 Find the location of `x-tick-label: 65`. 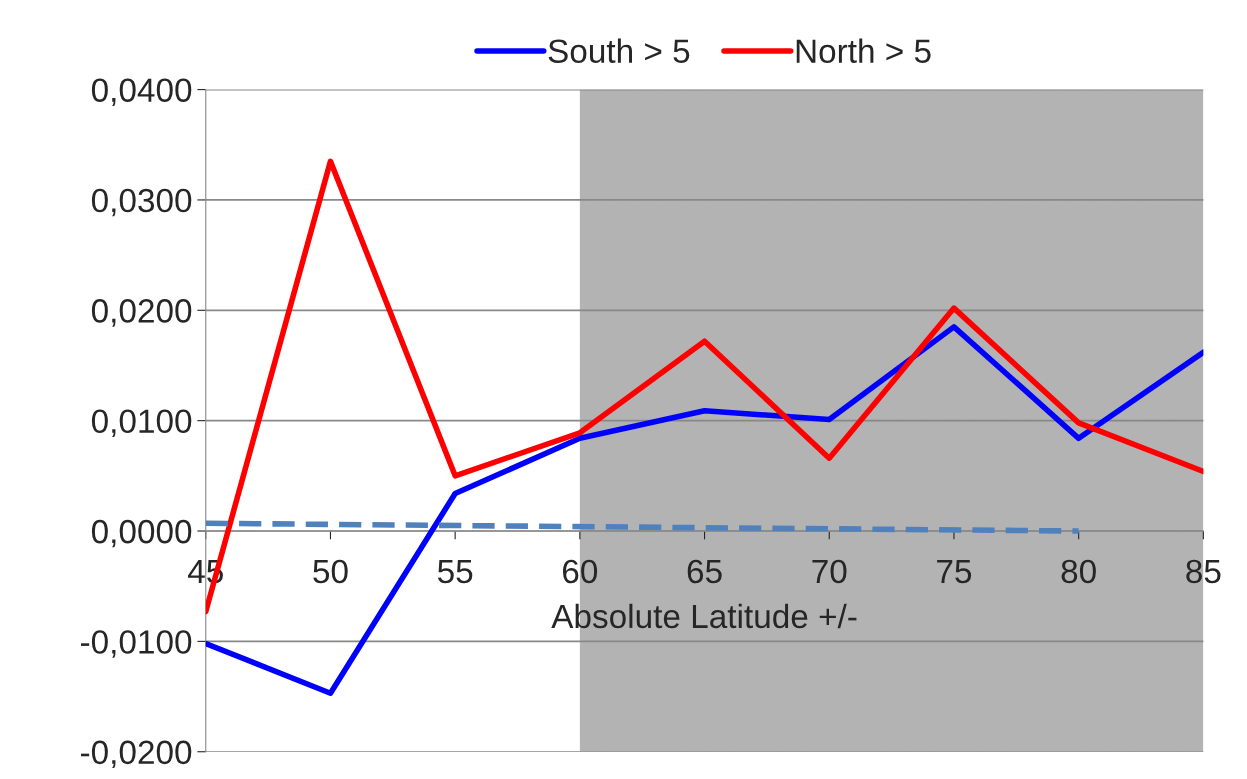

x-tick-label: 65 is located at coordinates (704, 571).